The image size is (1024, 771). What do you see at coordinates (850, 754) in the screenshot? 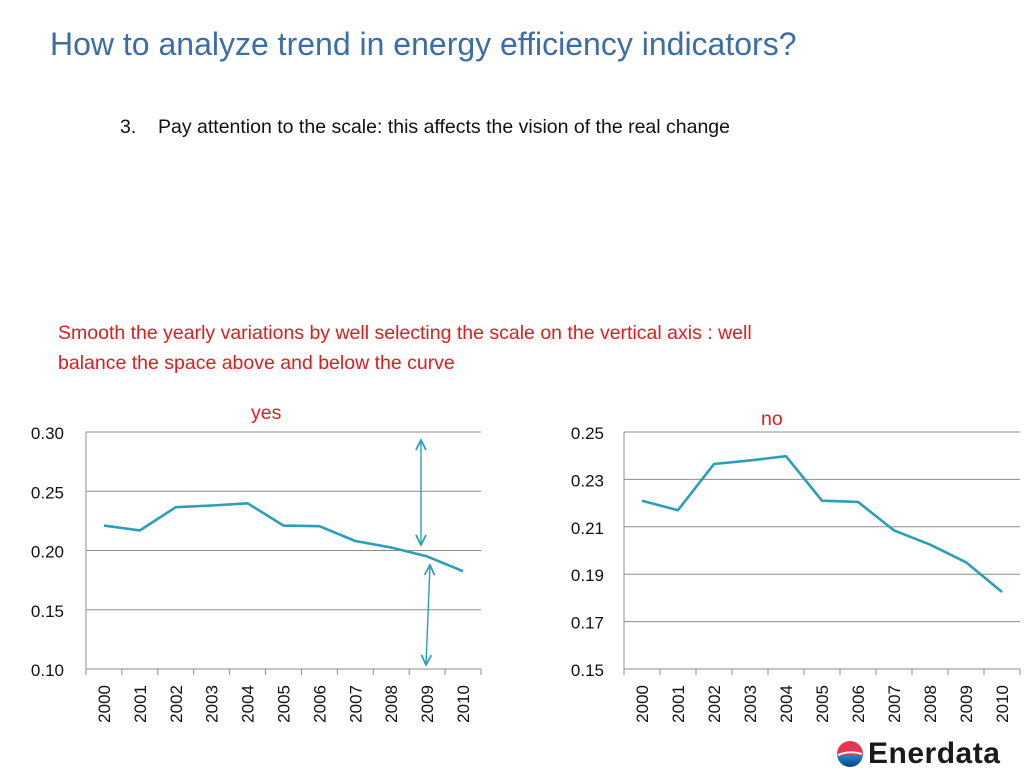
I see `logo-icon` at bounding box center [850, 754].